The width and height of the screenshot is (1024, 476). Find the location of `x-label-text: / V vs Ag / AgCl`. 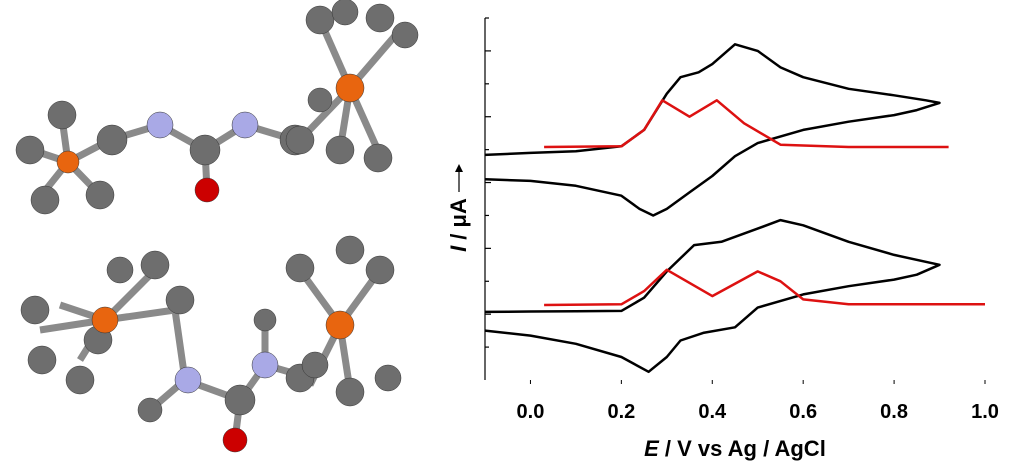

x-label-text: / V vs Ag / AgCl is located at coordinates (745, 448).